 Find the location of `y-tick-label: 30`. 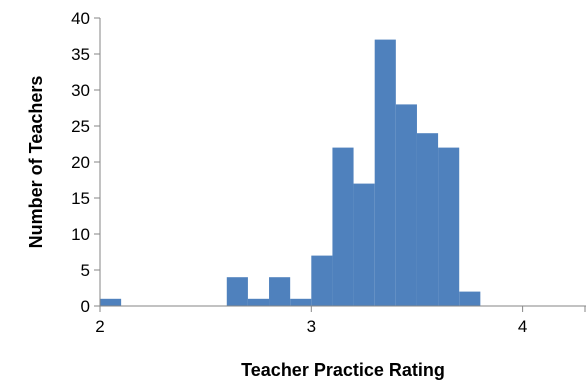

y-tick-label: 30 is located at coordinates (80, 90).